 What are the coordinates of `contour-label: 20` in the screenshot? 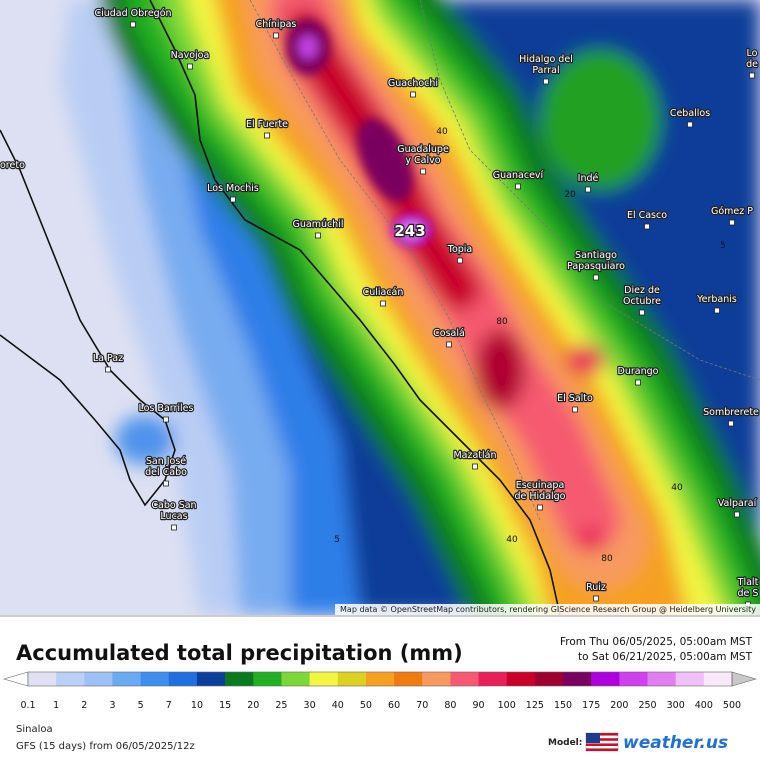 It's located at (570, 195).